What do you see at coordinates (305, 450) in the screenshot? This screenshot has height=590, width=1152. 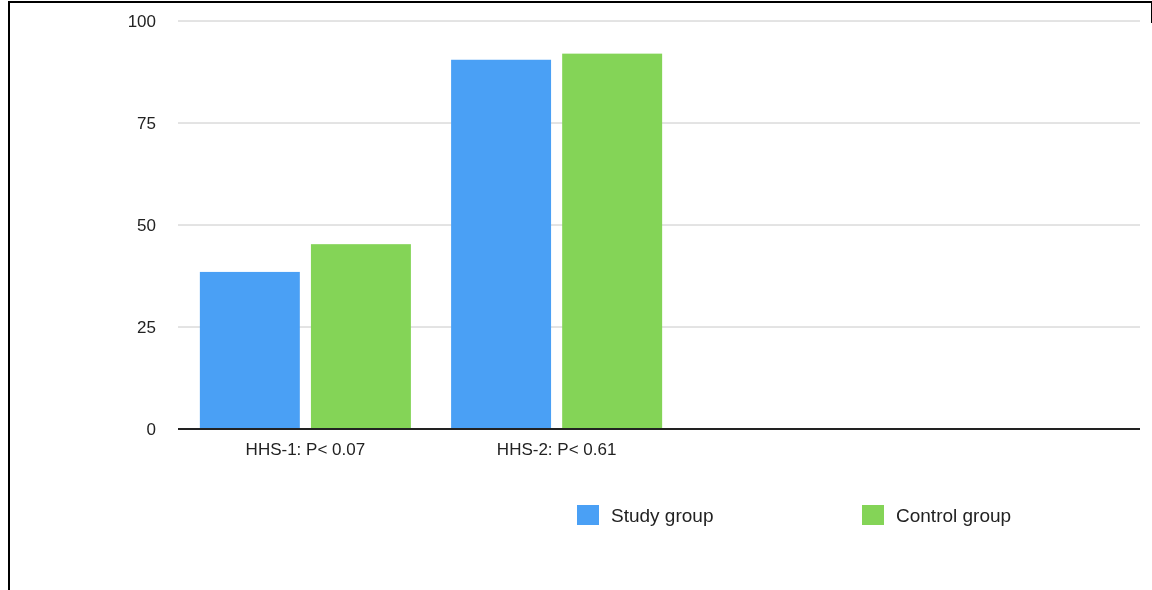 I see `x-tick-label: HHS-1: P< 0.07` at bounding box center [305, 450].